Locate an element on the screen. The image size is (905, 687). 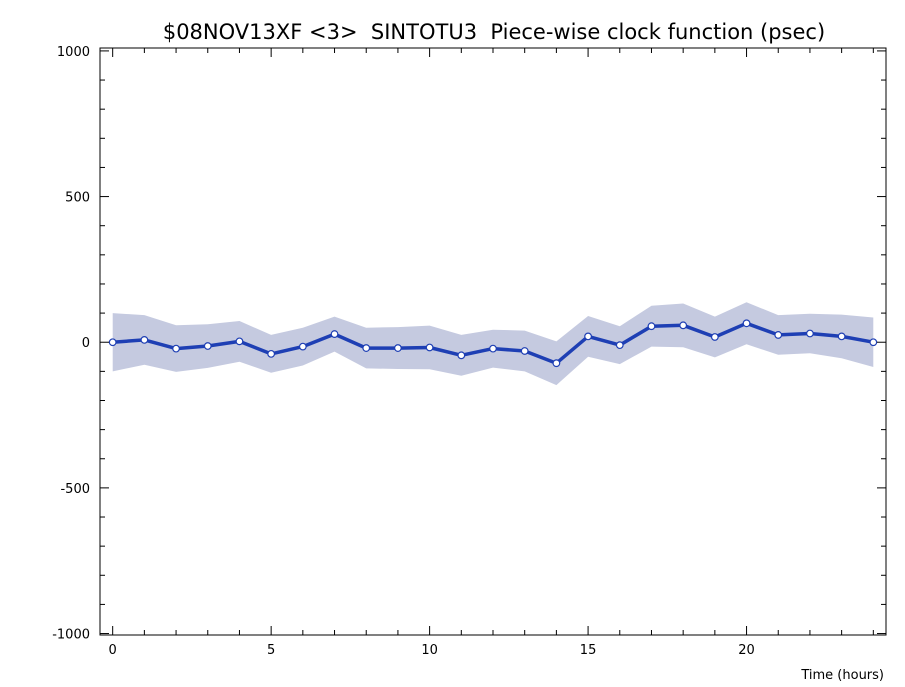
data-markers is located at coordinates (493, 343).